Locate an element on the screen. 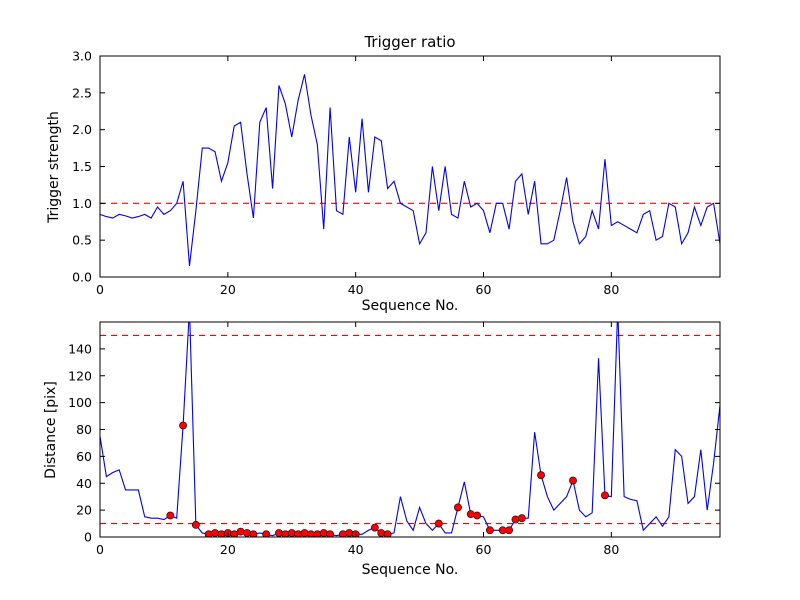 This screenshot has height=600, width=800. y-tick-label: 0.0 is located at coordinates (82, 277).